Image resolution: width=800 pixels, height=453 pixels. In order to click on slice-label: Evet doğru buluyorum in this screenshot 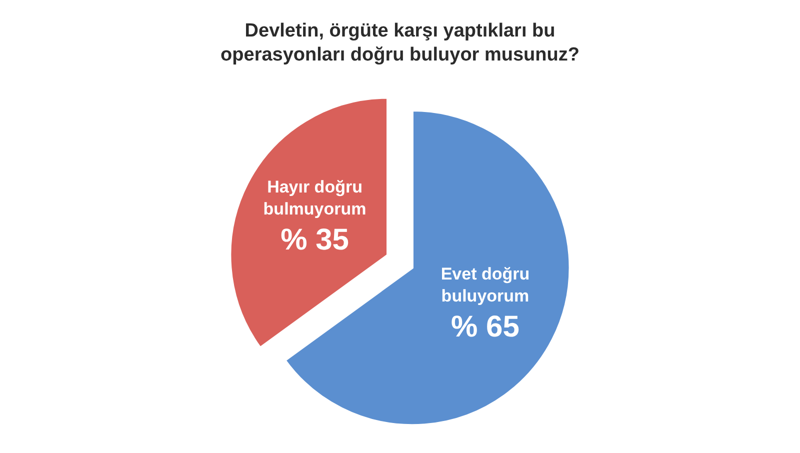, I will do `click(485, 285)`.